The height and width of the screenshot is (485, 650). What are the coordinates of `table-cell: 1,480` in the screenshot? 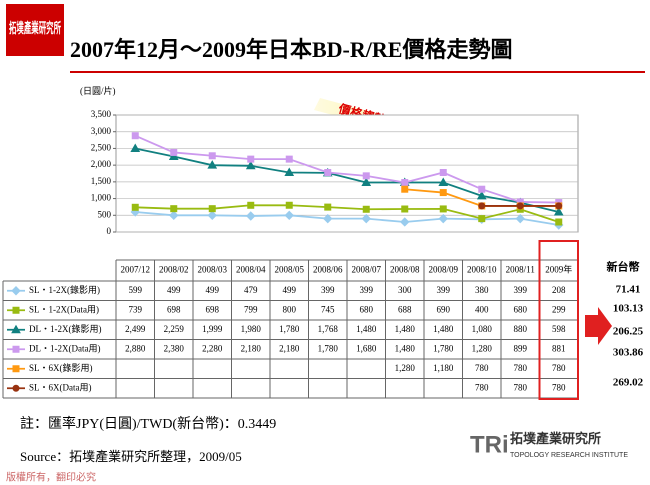 It's located at (366, 329).